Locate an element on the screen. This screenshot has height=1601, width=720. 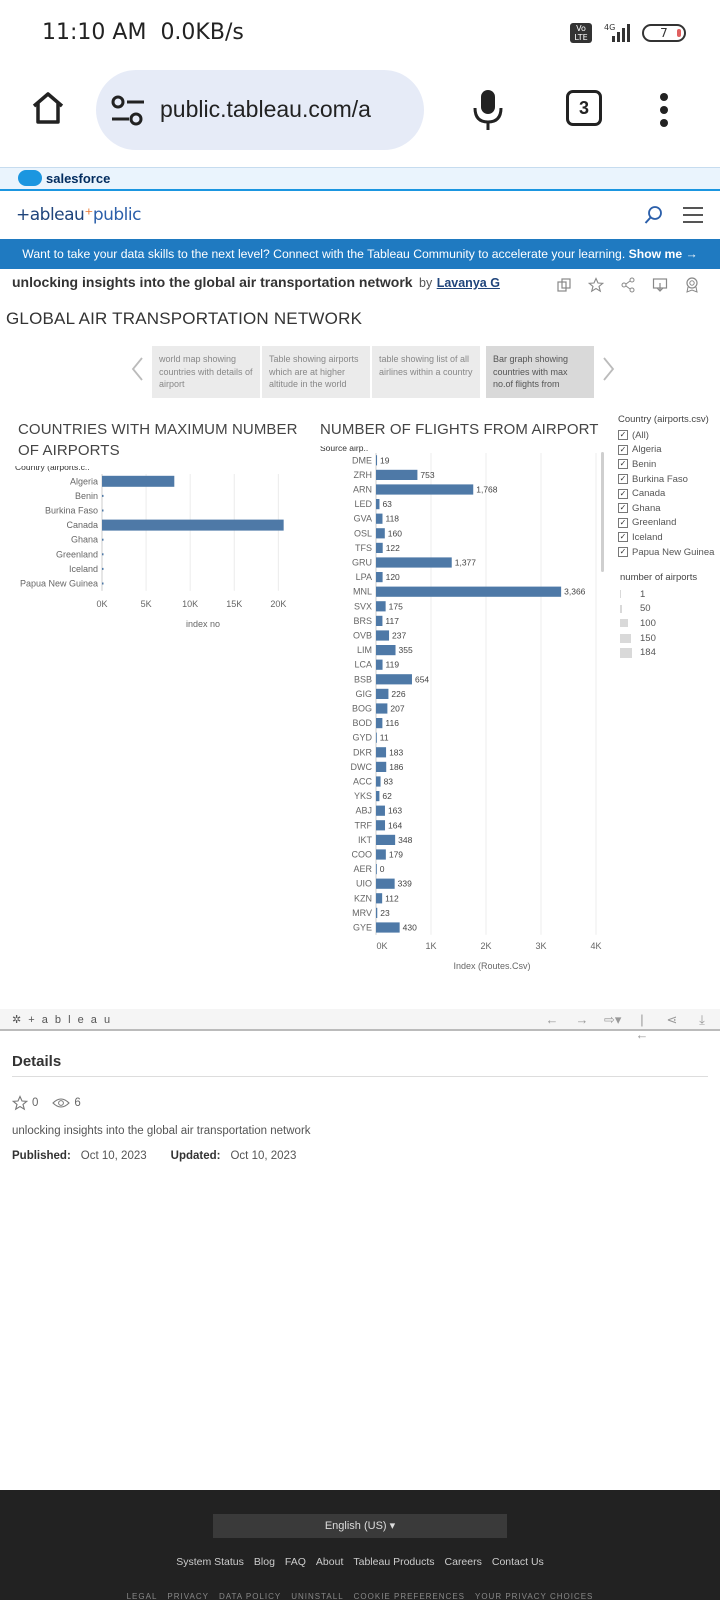
toolbar-share-icon: ⋖ is located at coordinates (672, 1019).